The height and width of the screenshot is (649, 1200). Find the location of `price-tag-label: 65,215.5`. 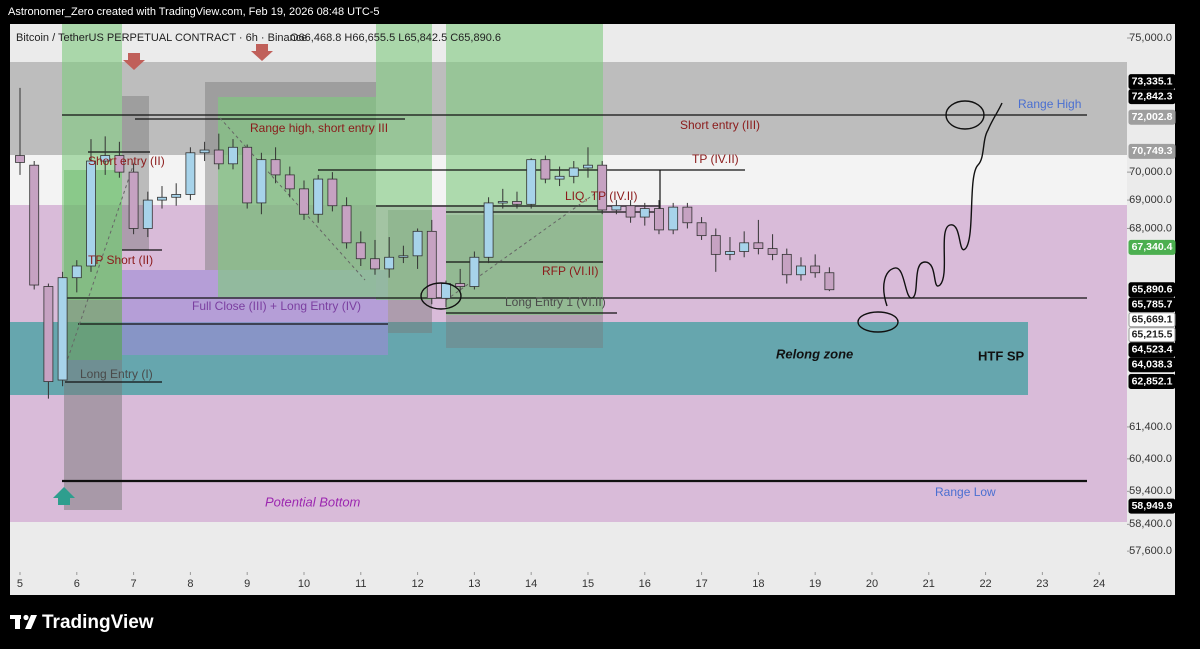

price-tag-label: 65,215.5 is located at coordinates (1152, 335).